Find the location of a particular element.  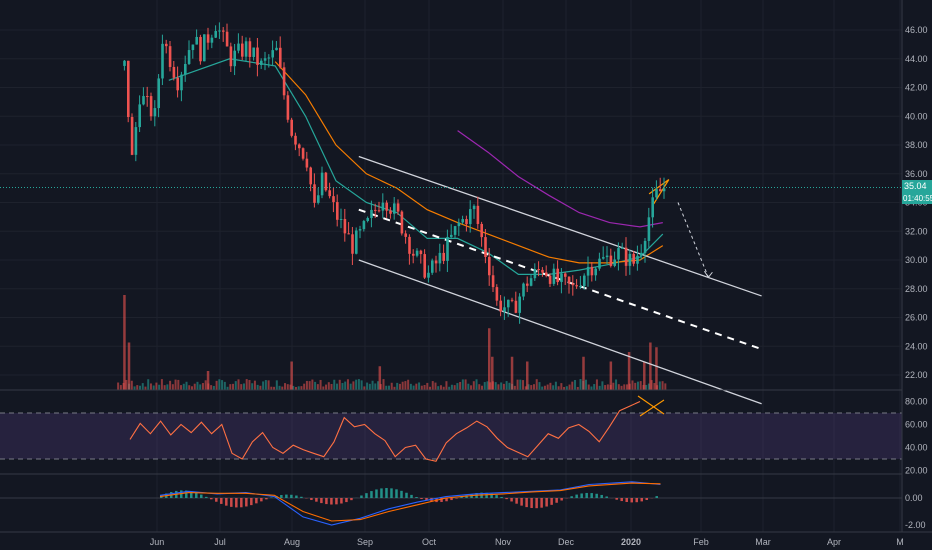

last-price-marker: 35.04 01:40:55 is located at coordinates (917, 192).